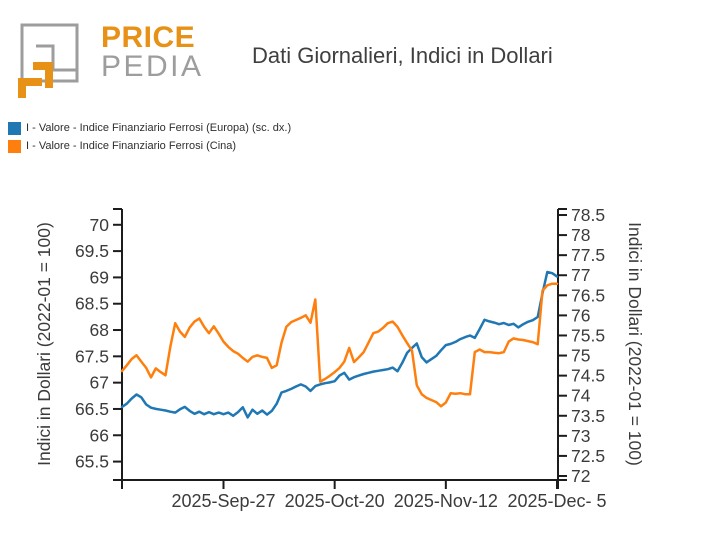 The height and width of the screenshot is (555, 712). What do you see at coordinates (148, 37) in the screenshot?
I see `brand-price: PRICE` at bounding box center [148, 37].